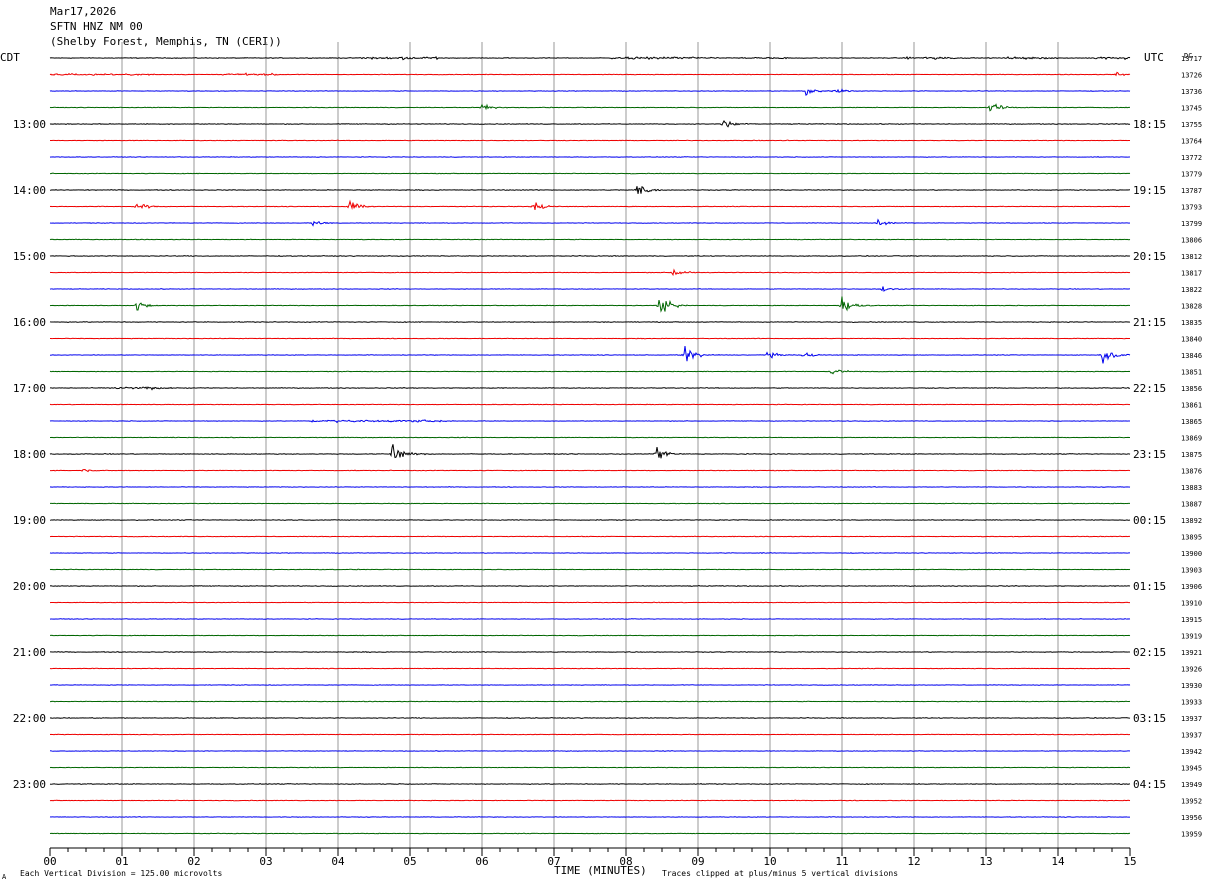 Image resolution: width=1210 pixels, height=886 pixels. I want to click on x-tick-label: 14, so click(1058, 861).